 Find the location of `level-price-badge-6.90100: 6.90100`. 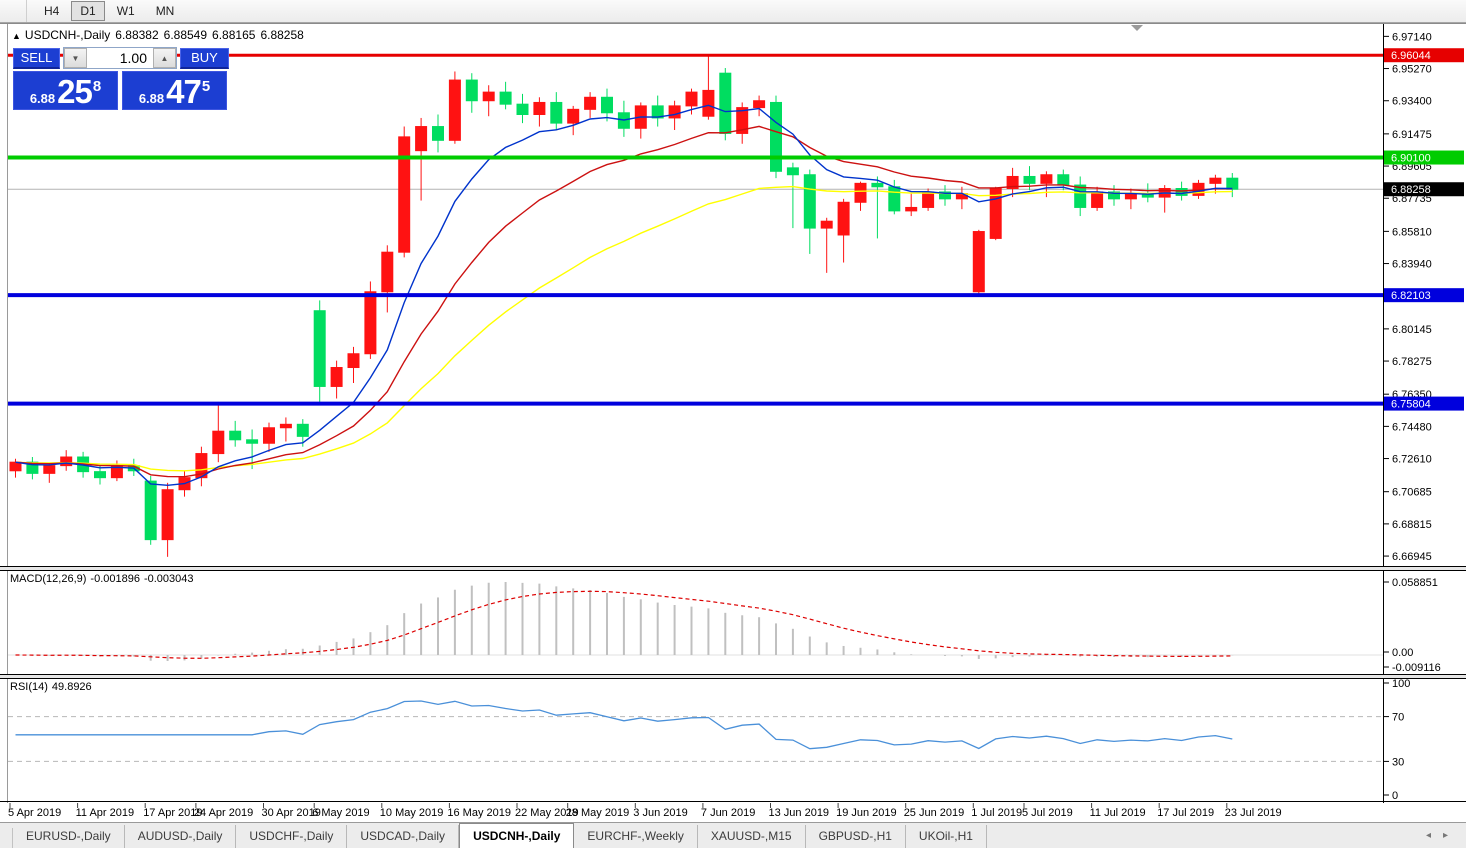

level-price-badge-6.90100: 6.90100 is located at coordinates (1424, 157).